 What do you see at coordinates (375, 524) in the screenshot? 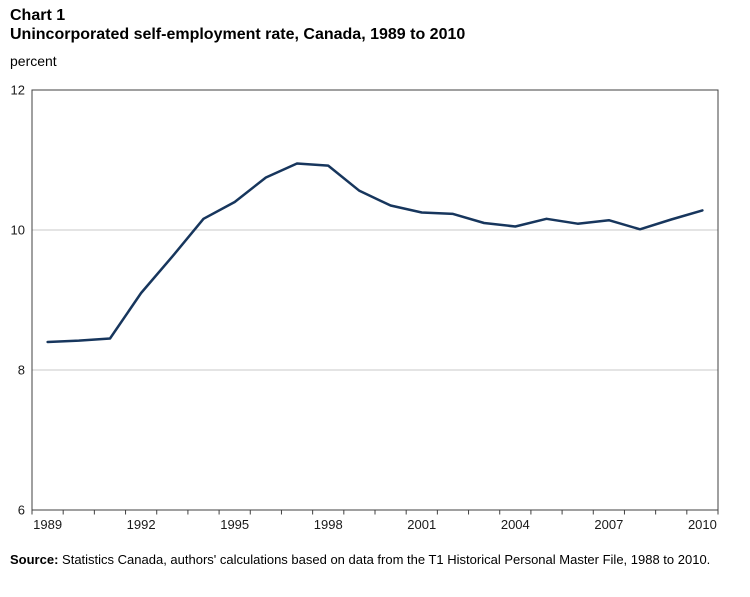
I see `x-tick-labels: 1989 1992 1995 1998 2001 2004 2007 2010` at bounding box center [375, 524].